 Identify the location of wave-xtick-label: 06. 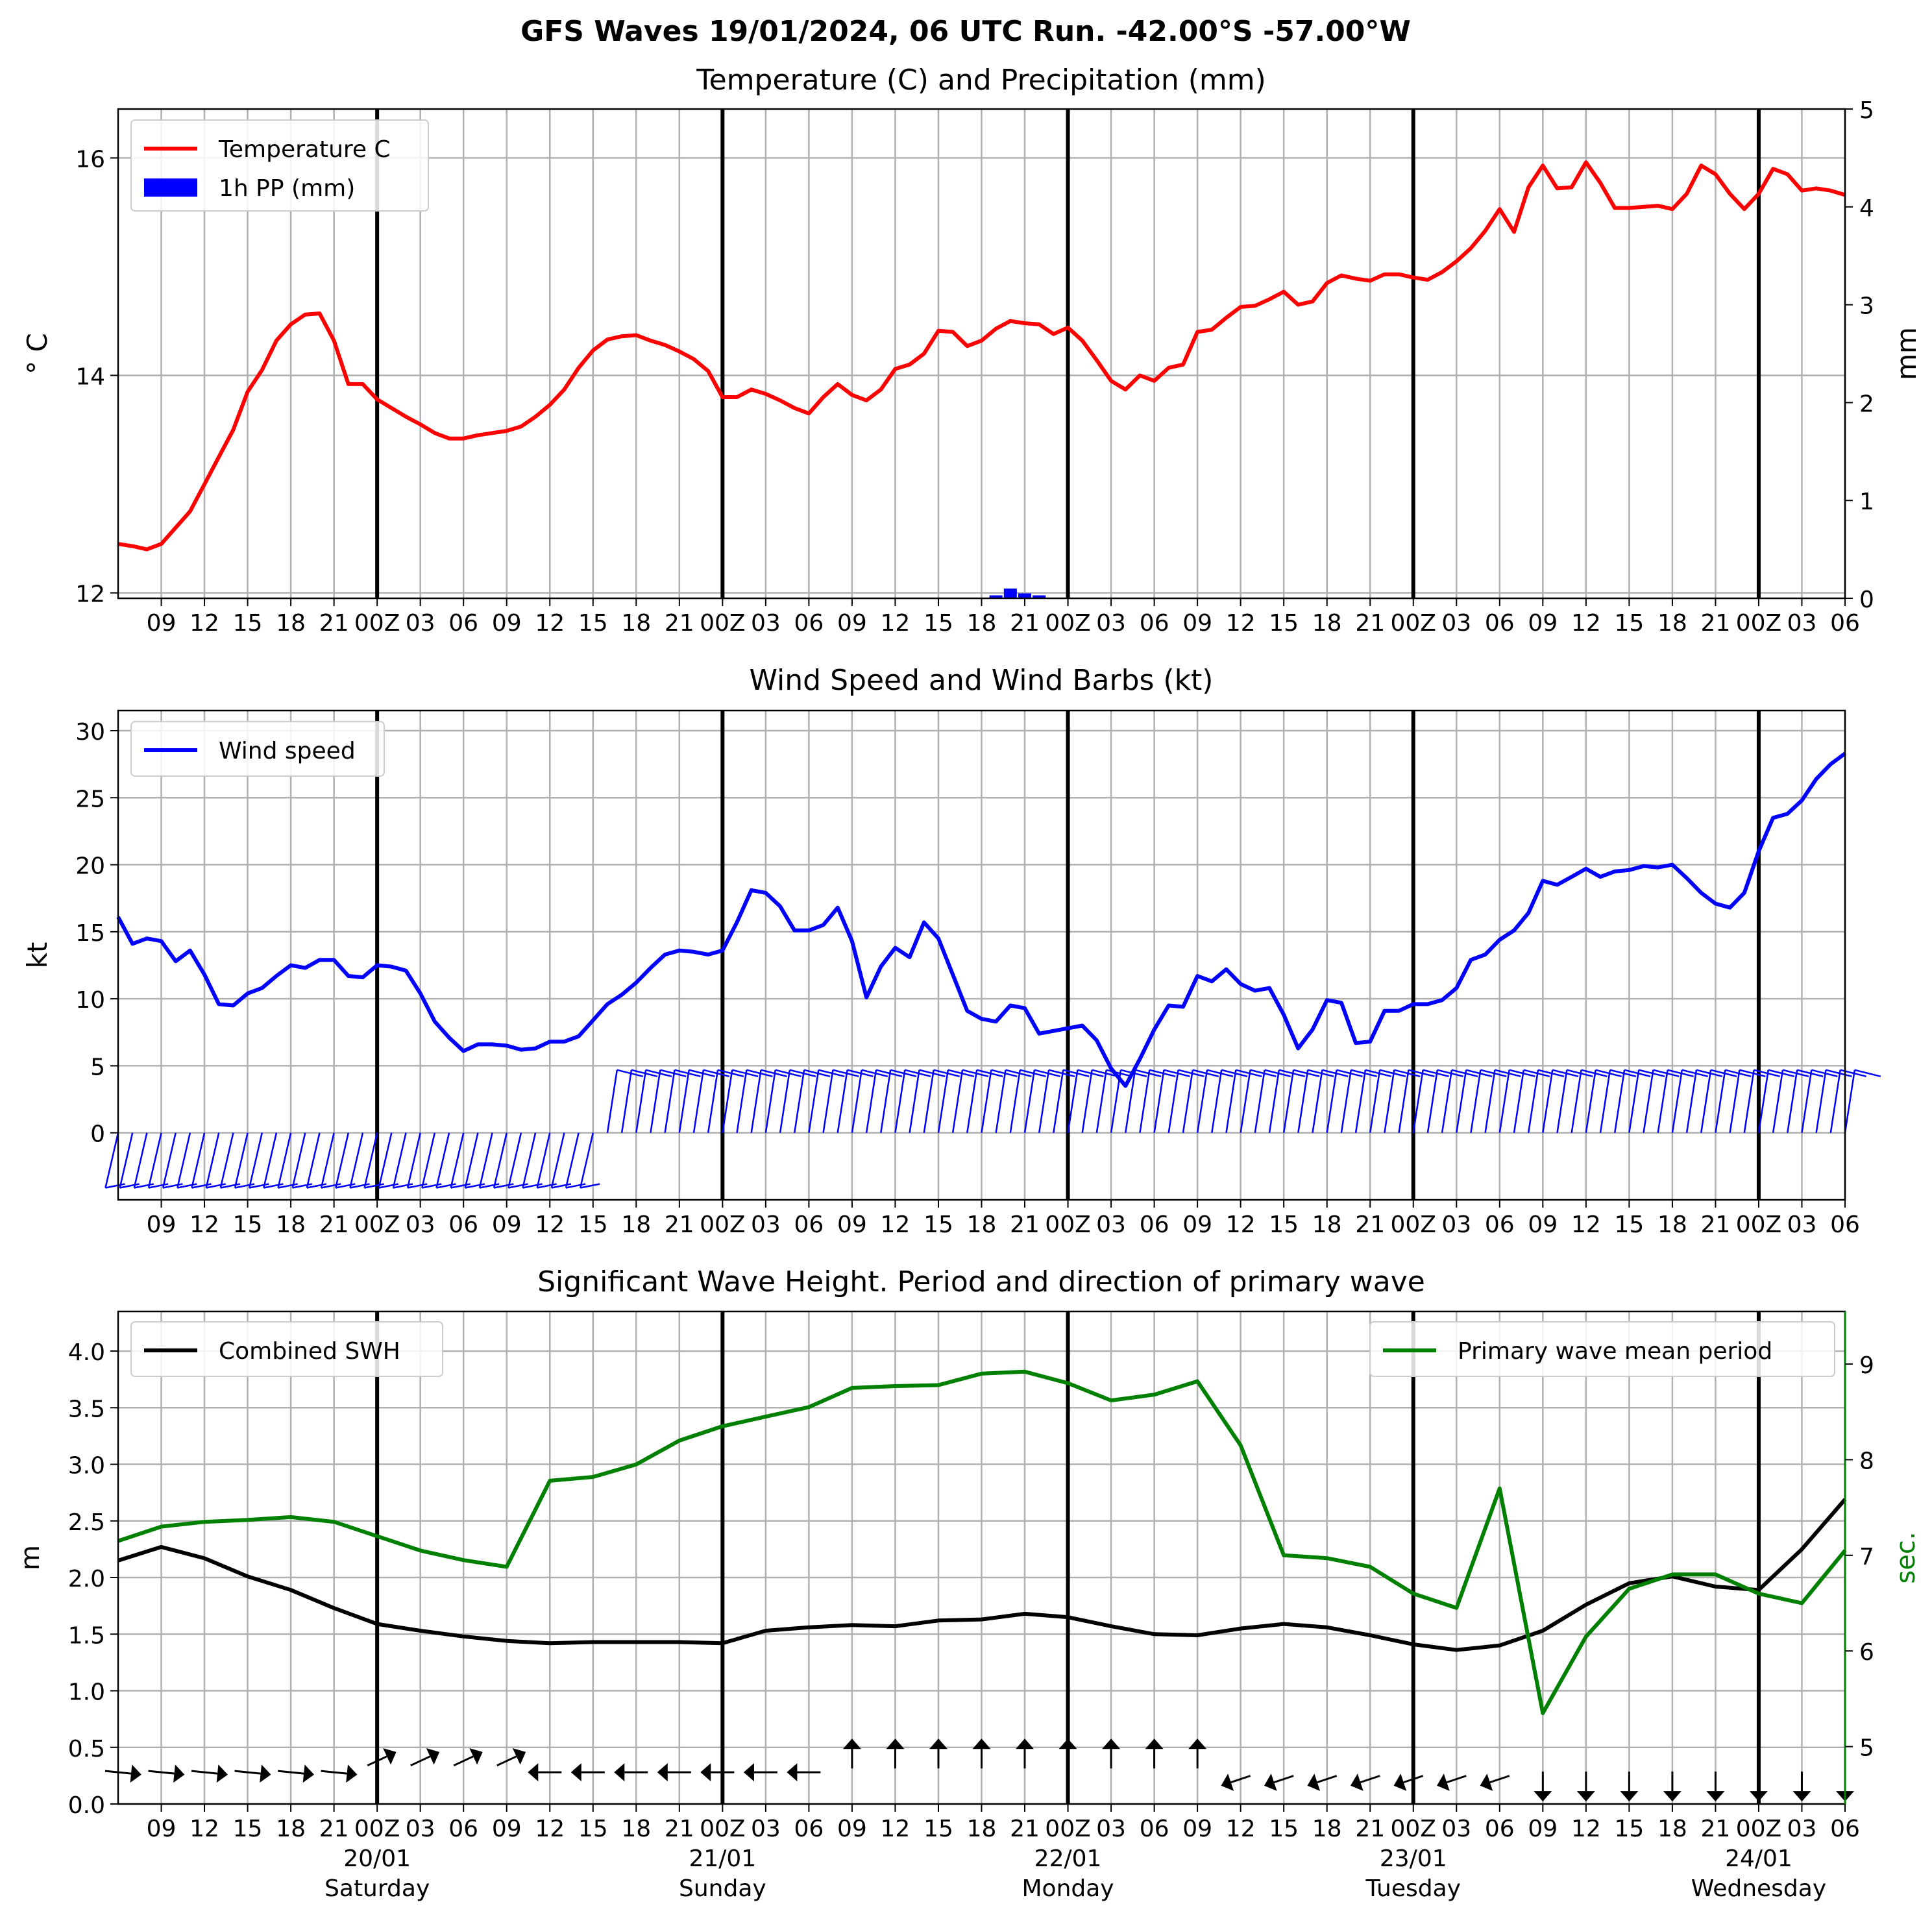
(463, 1829).